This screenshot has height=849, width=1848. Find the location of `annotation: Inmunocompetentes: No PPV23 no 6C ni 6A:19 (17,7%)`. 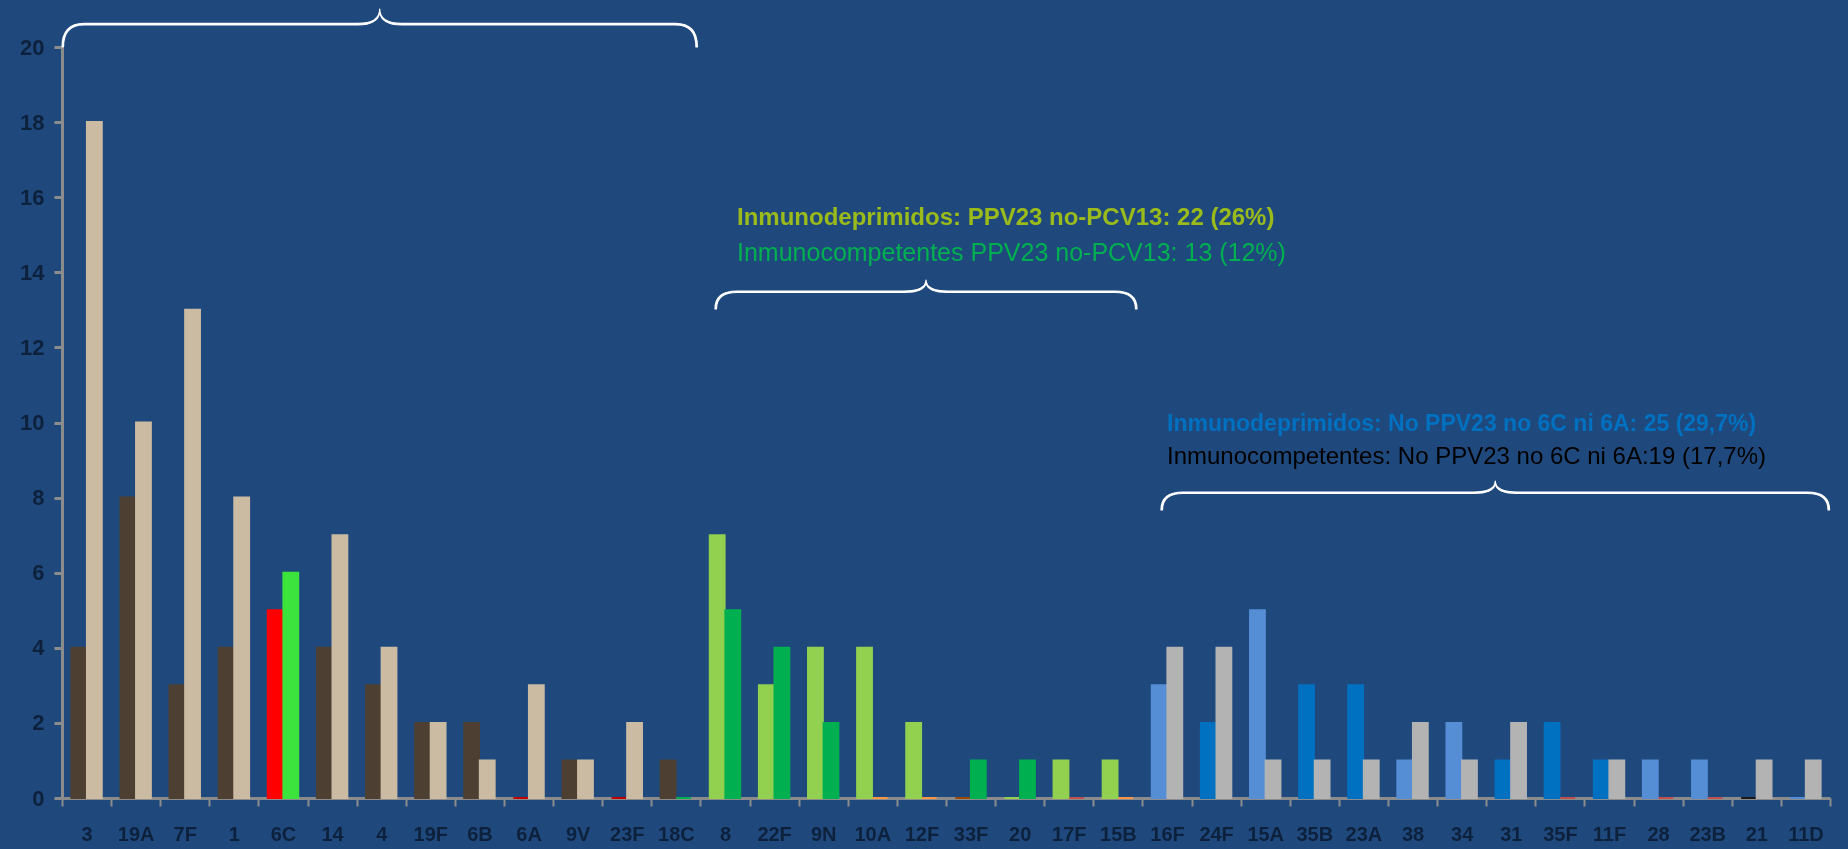

annotation: Inmunocompetentes: No PPV23 no 6C ni 6A:19 (17,7%) is located at coordinates (1467, 455).